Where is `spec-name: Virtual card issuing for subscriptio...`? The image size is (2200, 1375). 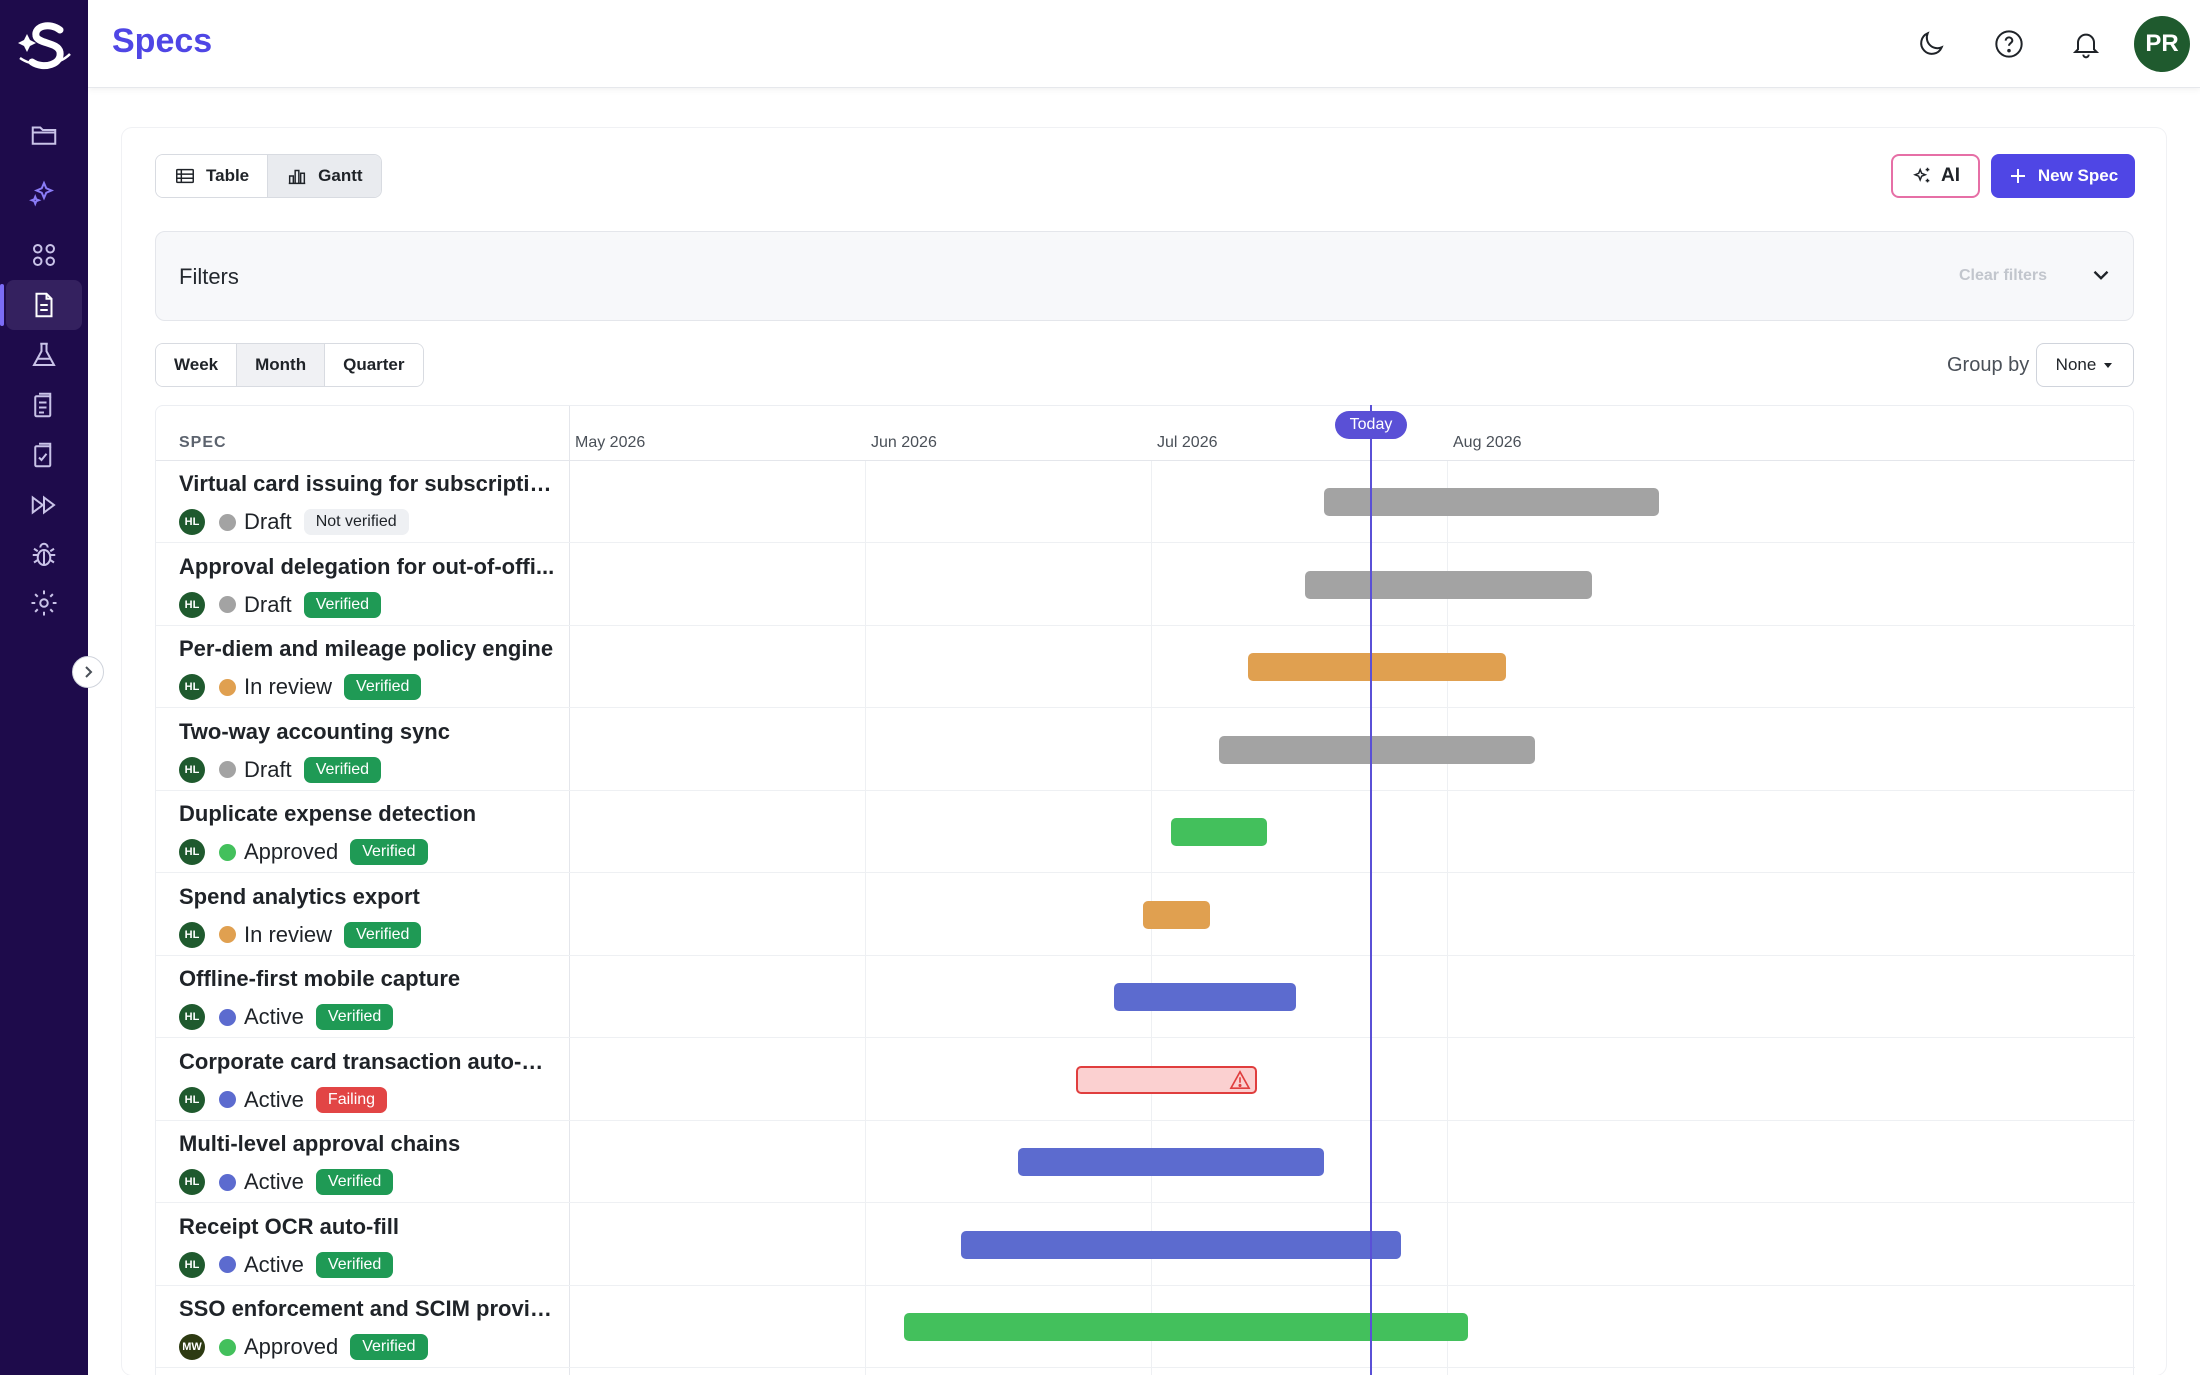
spec-name: Virtual card issuing for subscriptio... is located at coordinates (369, 483).